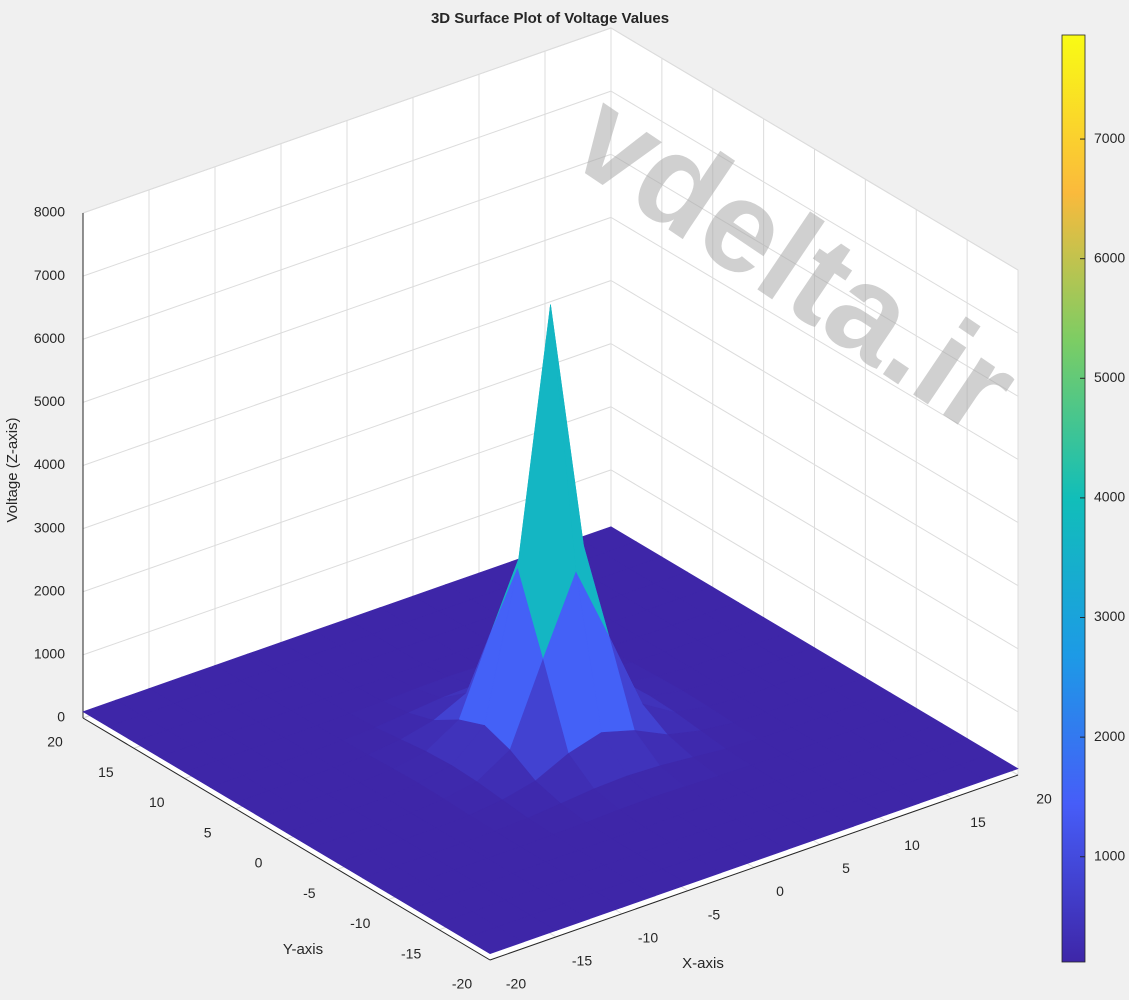 The height and width of the screenshot is (1000, 1129). Describe the element at coordinates (1109, 497) in the screenshot. I see `colorbar-tick-label: 4000` at that location.